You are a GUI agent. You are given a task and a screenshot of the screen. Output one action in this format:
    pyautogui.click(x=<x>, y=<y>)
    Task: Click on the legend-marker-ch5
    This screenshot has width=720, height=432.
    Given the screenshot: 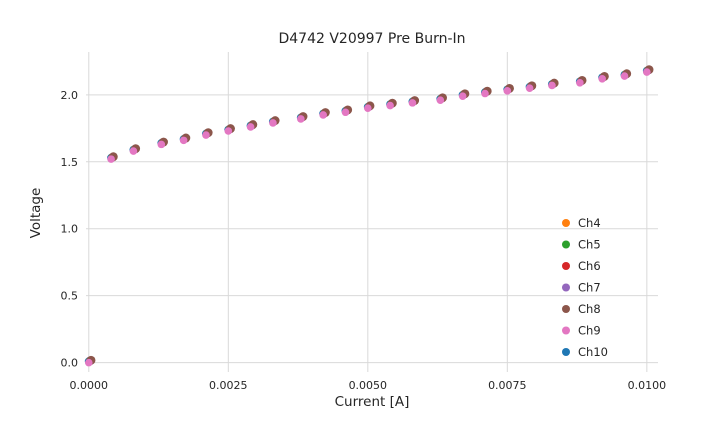 What is the action you would take?
    pyautogui.click(x=566, y=244)
    